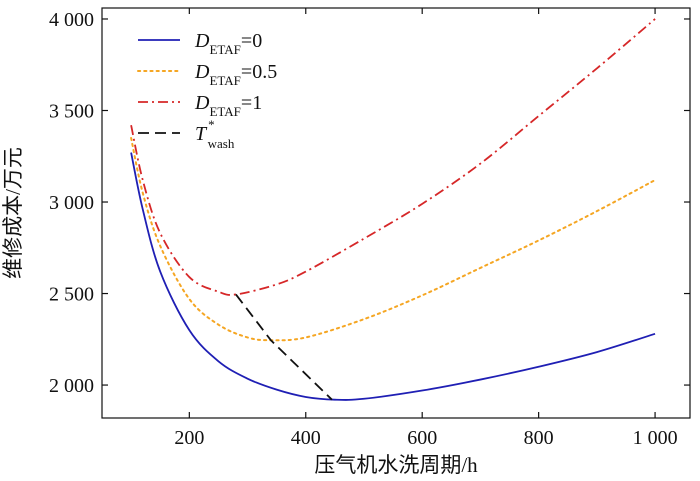 The height and width of the screenshot is (481, 700). Describe the element at coordinates (71, 20) in the screenshot. I see `y-tick-label: 4 000` at that location.